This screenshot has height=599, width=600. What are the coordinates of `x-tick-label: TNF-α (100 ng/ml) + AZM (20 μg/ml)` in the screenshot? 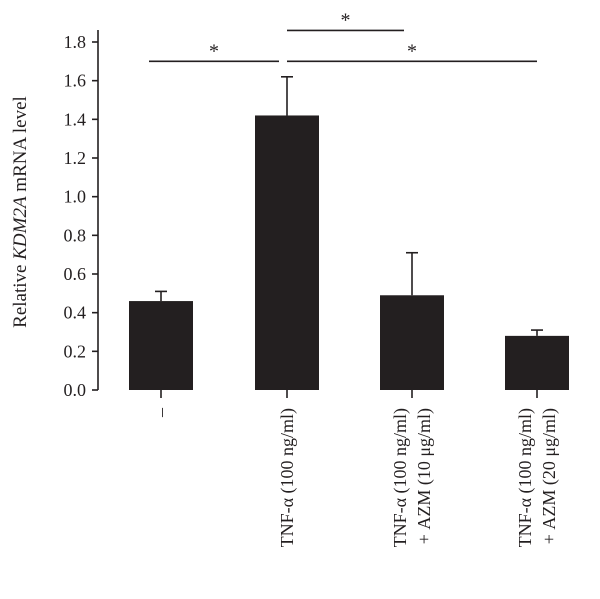 It's located at (537, 477).